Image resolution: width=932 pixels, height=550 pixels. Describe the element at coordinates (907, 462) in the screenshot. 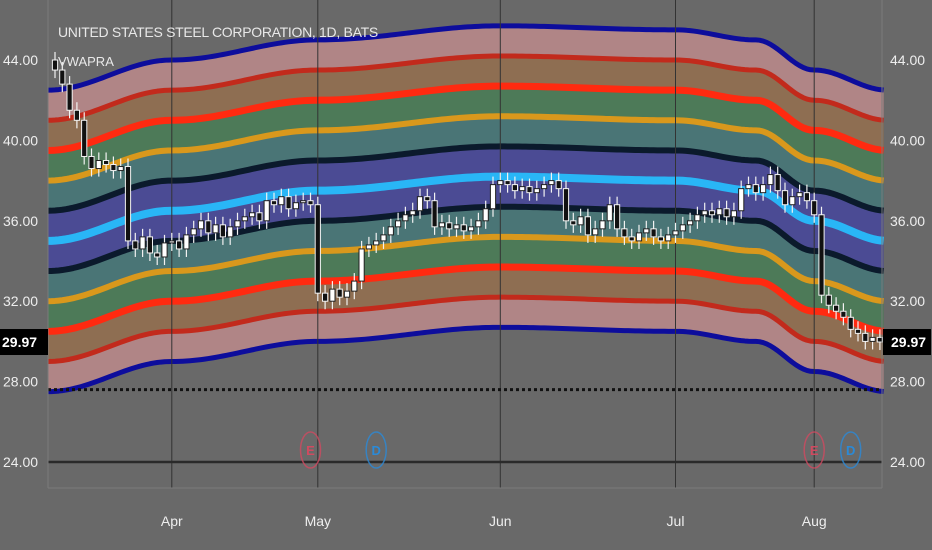

I see `y-tick-right: 24.00` at that location.